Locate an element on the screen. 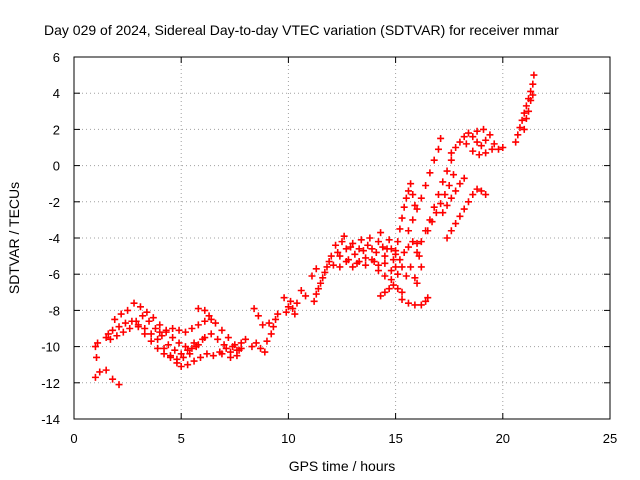 This screenshot has width=640, height=480. x-axis-label: GPS time / hours is located at coordinates (342, 466).